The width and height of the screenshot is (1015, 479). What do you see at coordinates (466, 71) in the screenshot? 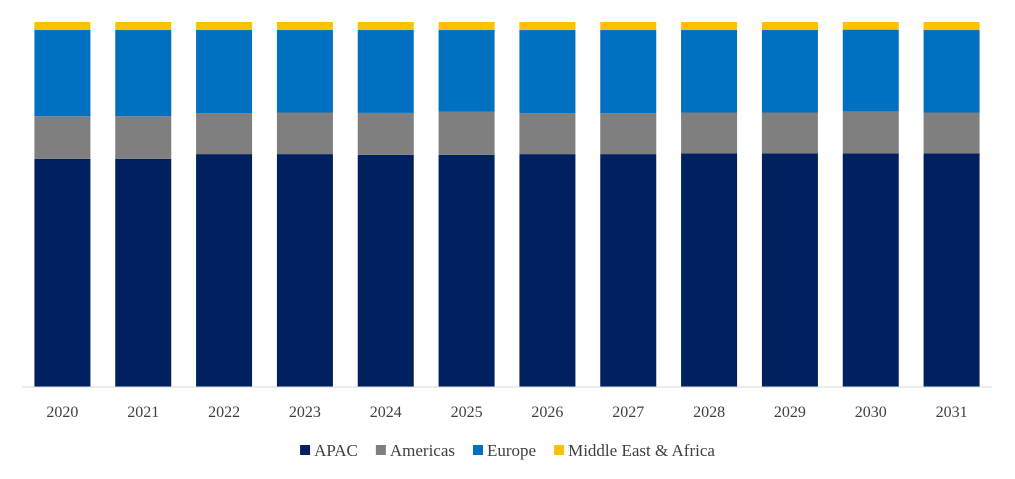
I see `bar-segment-europe-2025` at bounding box center [466, 71].